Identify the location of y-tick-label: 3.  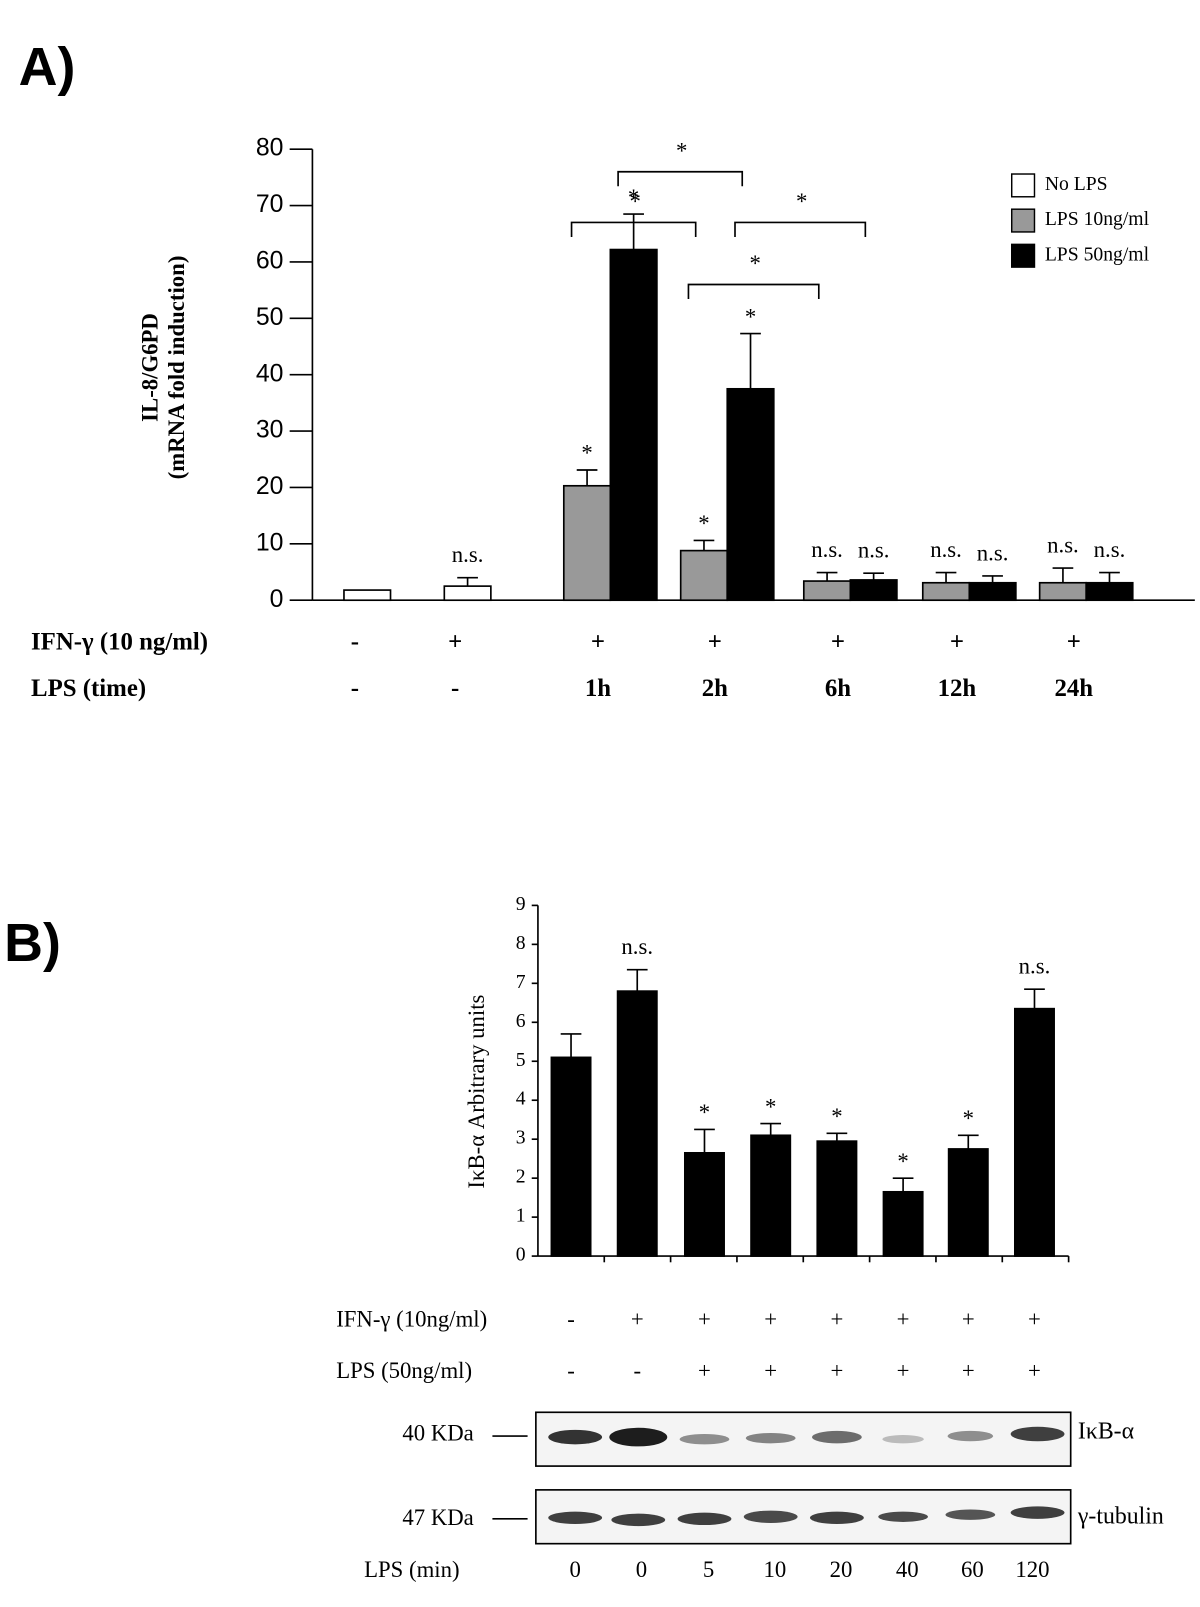
(521, 1138).